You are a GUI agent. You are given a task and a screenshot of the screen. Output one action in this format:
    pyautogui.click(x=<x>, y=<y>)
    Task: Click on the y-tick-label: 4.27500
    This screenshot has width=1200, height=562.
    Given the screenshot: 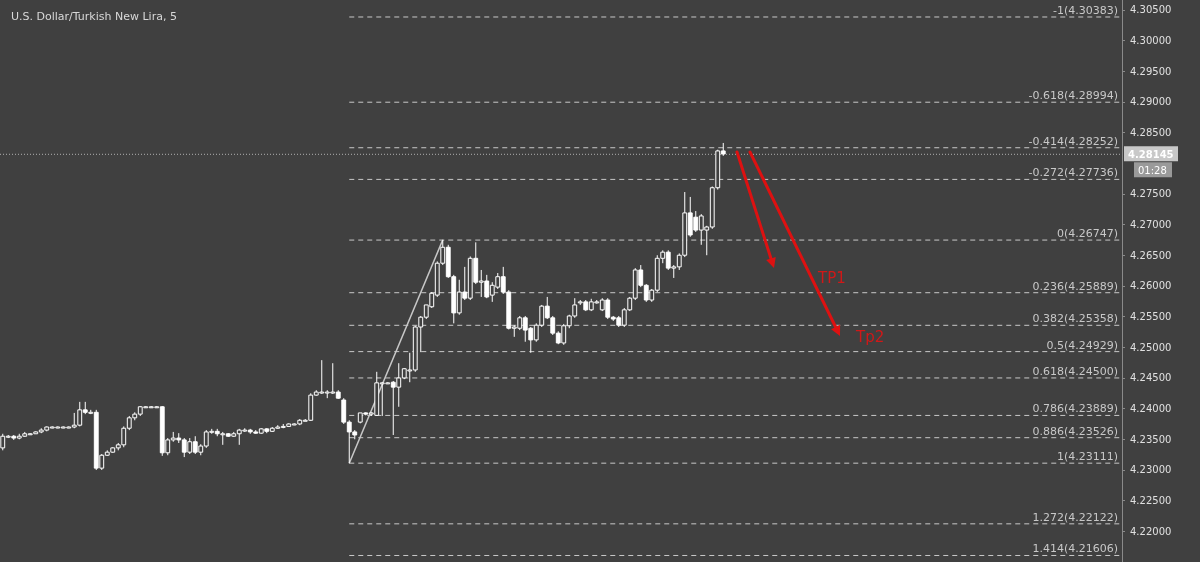 What is the action you would take?
    pyautogui.click(x=1151, y=194)
    